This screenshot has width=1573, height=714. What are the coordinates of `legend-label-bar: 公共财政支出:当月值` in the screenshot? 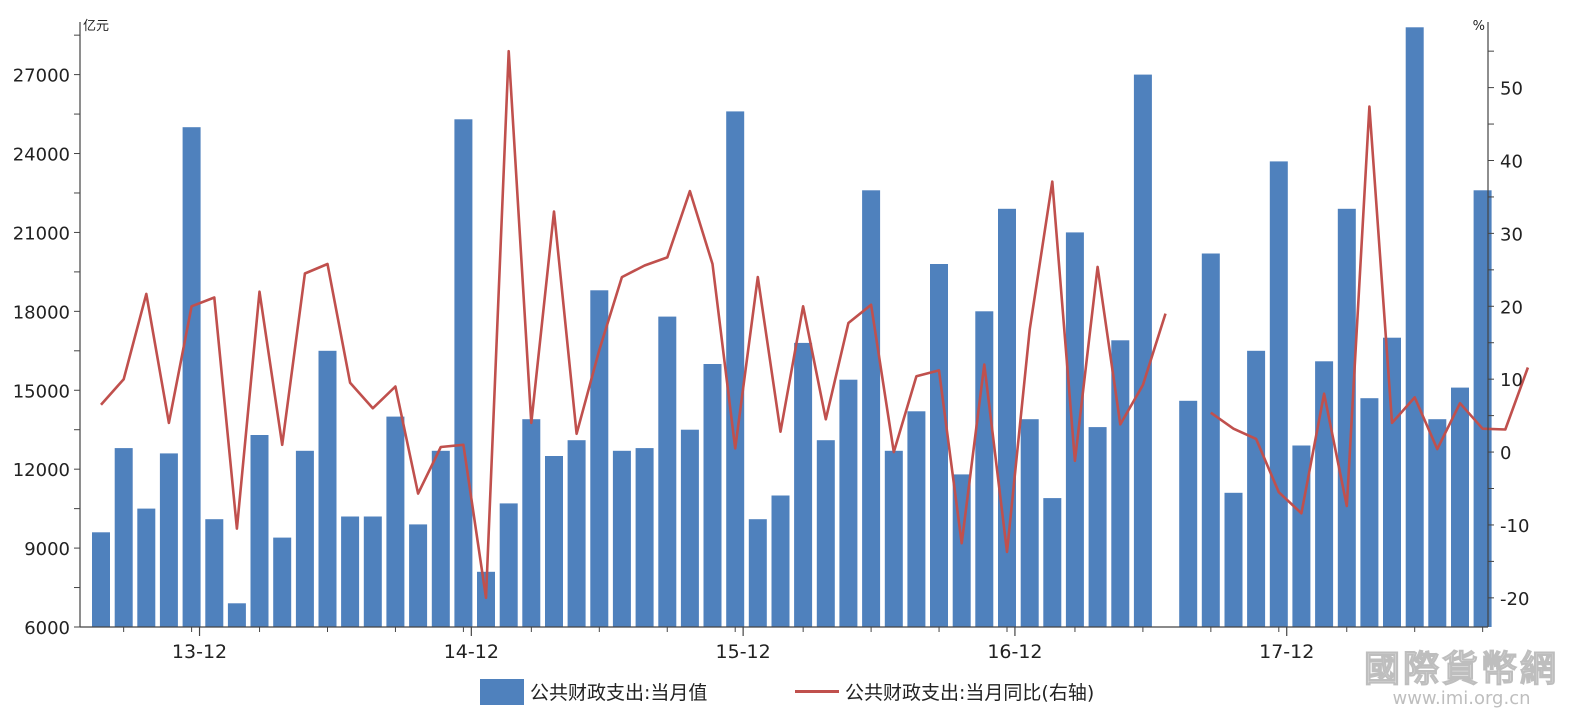 It's located at (619, 693).